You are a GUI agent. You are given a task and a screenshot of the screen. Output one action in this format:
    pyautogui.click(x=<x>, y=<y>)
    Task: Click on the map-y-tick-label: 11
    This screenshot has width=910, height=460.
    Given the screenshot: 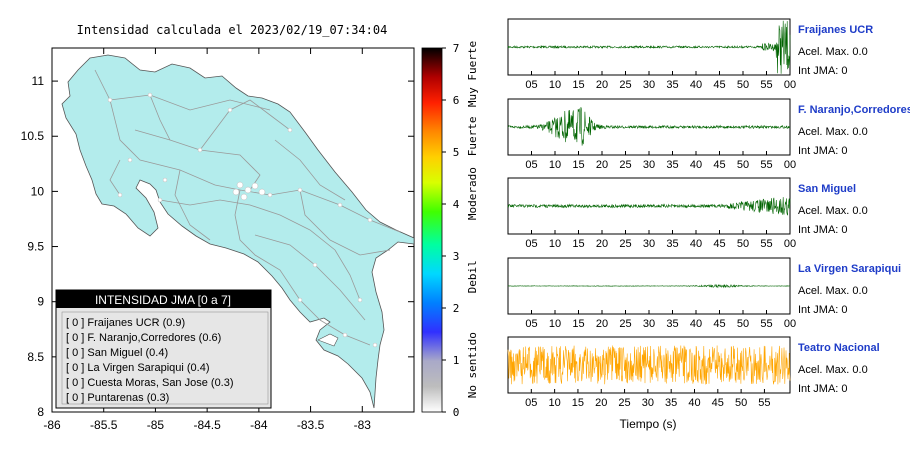 What is the action you would take?
    pyautogui.click(x=38, y=81)
    